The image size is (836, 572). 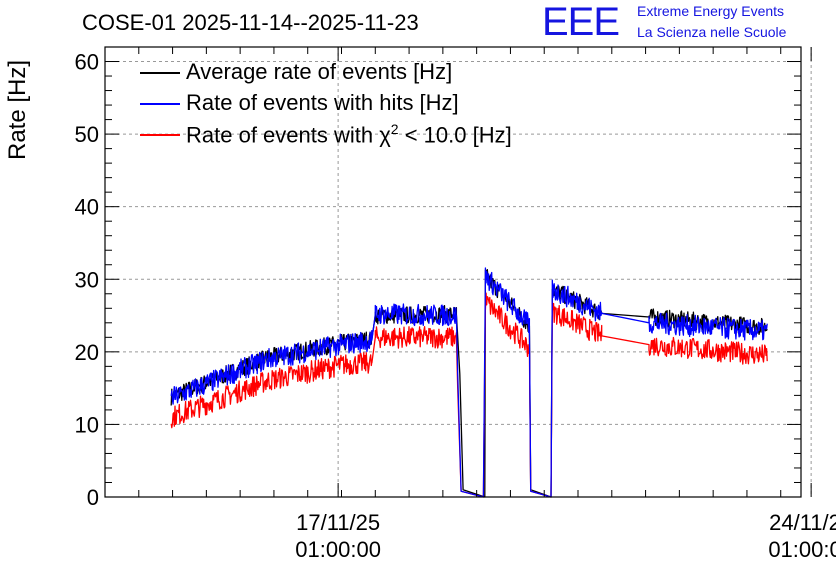 What do you see at coordinates (87, 279) in the screenshot?
I see `y-tick-label: 30` at bounding box center [87, 279].